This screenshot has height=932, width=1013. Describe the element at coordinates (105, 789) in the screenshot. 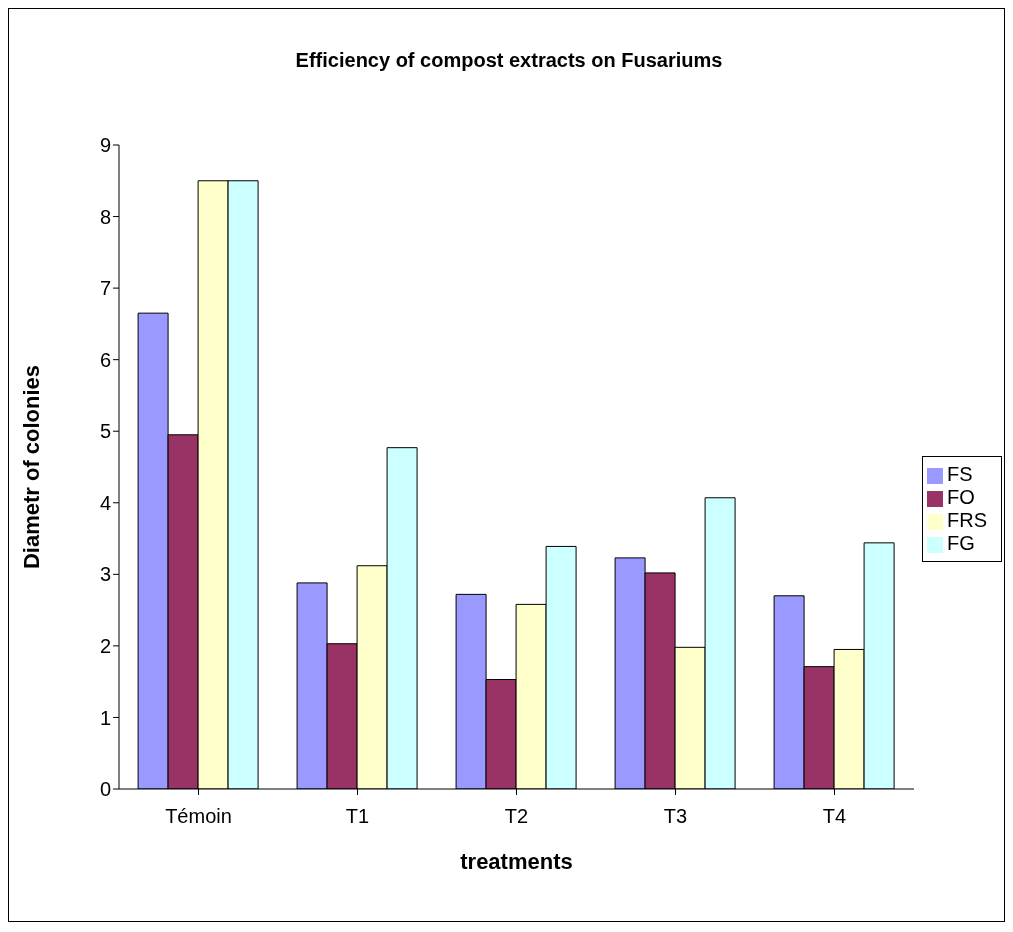

I see `y-tick-label: 0` at that location.